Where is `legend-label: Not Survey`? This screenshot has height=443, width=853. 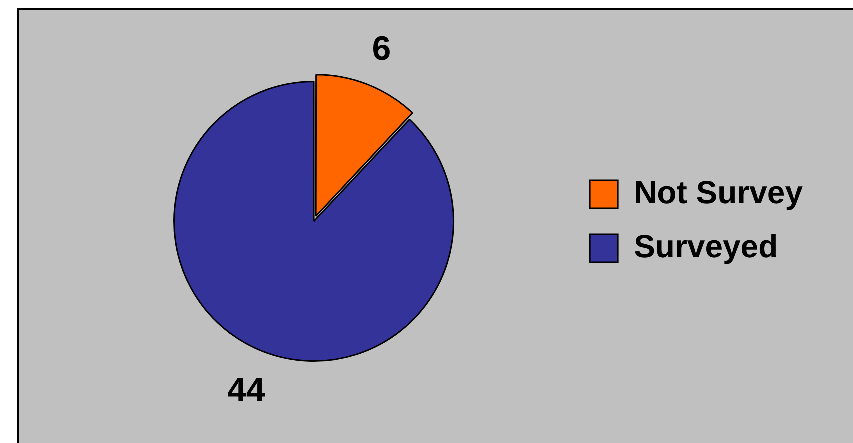
legend-label: Not Survey is located at coordinates (719, 192).